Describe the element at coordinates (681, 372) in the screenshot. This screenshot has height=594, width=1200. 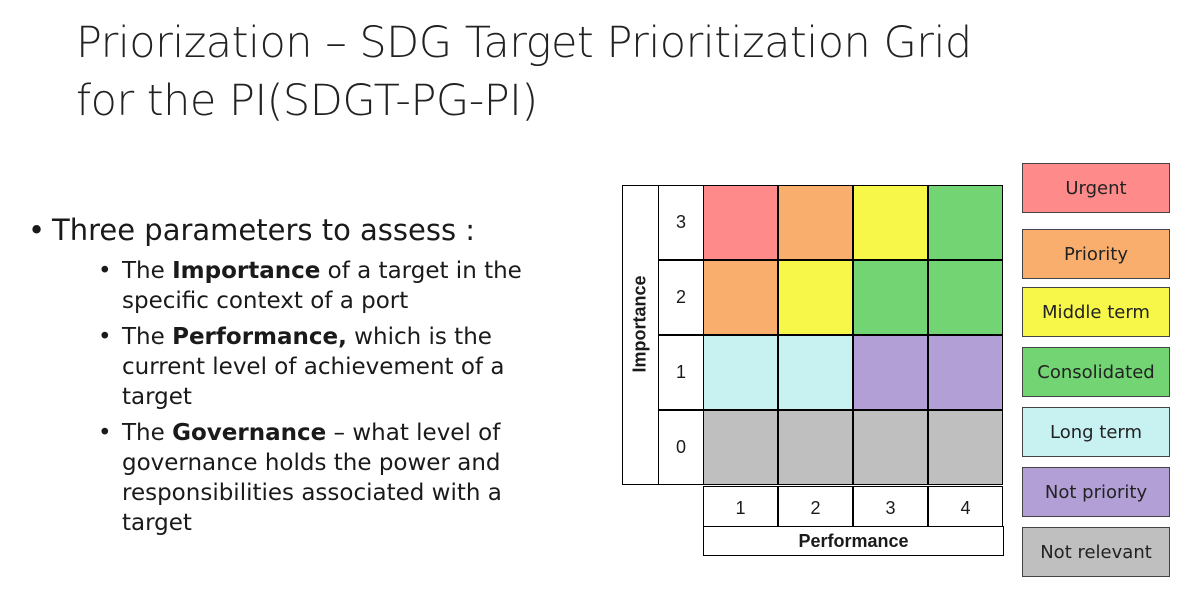
I see `importance-level-label: 1` at that location.